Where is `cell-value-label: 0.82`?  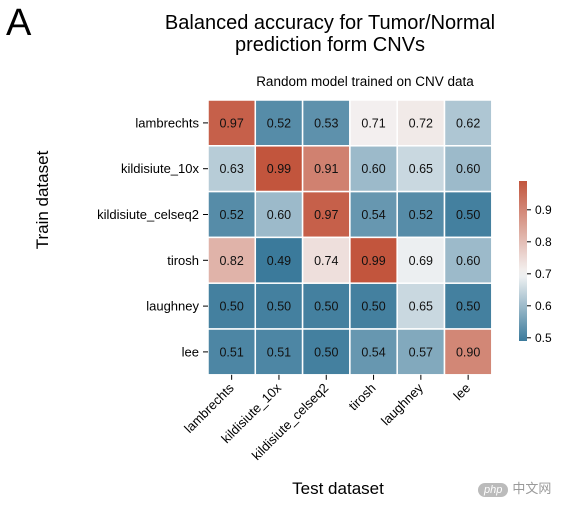
cell-value-label: 0.82 is located at coordinates (231, 261).